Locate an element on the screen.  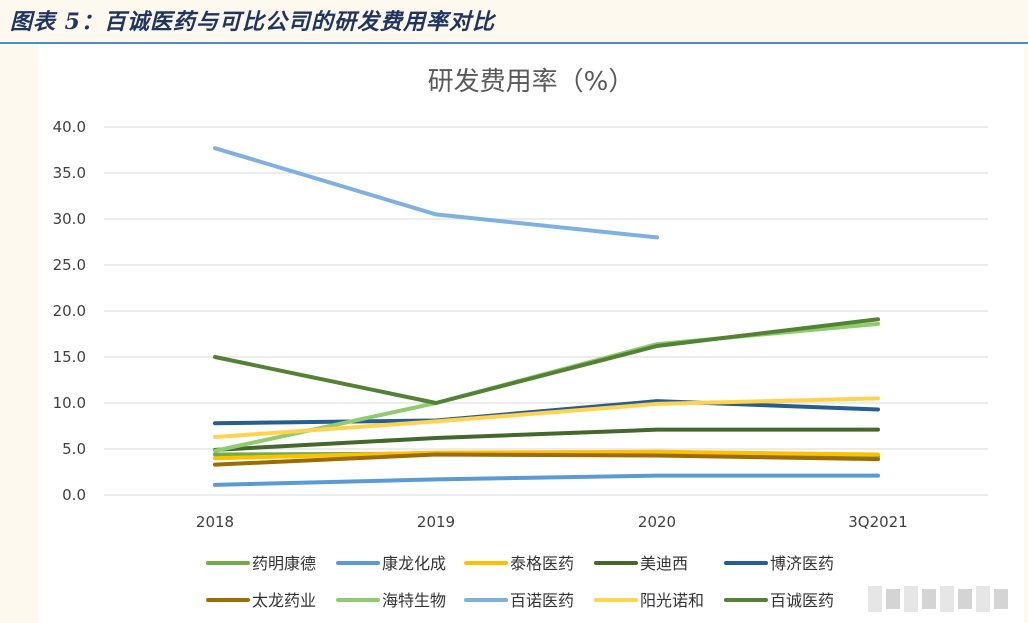
legend-item: 太龙药业 is located at coordinates (261, 600).